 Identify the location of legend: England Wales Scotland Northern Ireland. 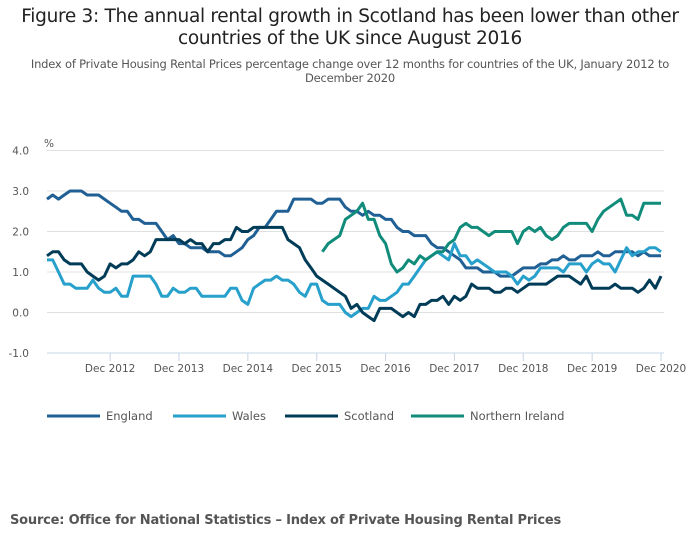
(305, 416).